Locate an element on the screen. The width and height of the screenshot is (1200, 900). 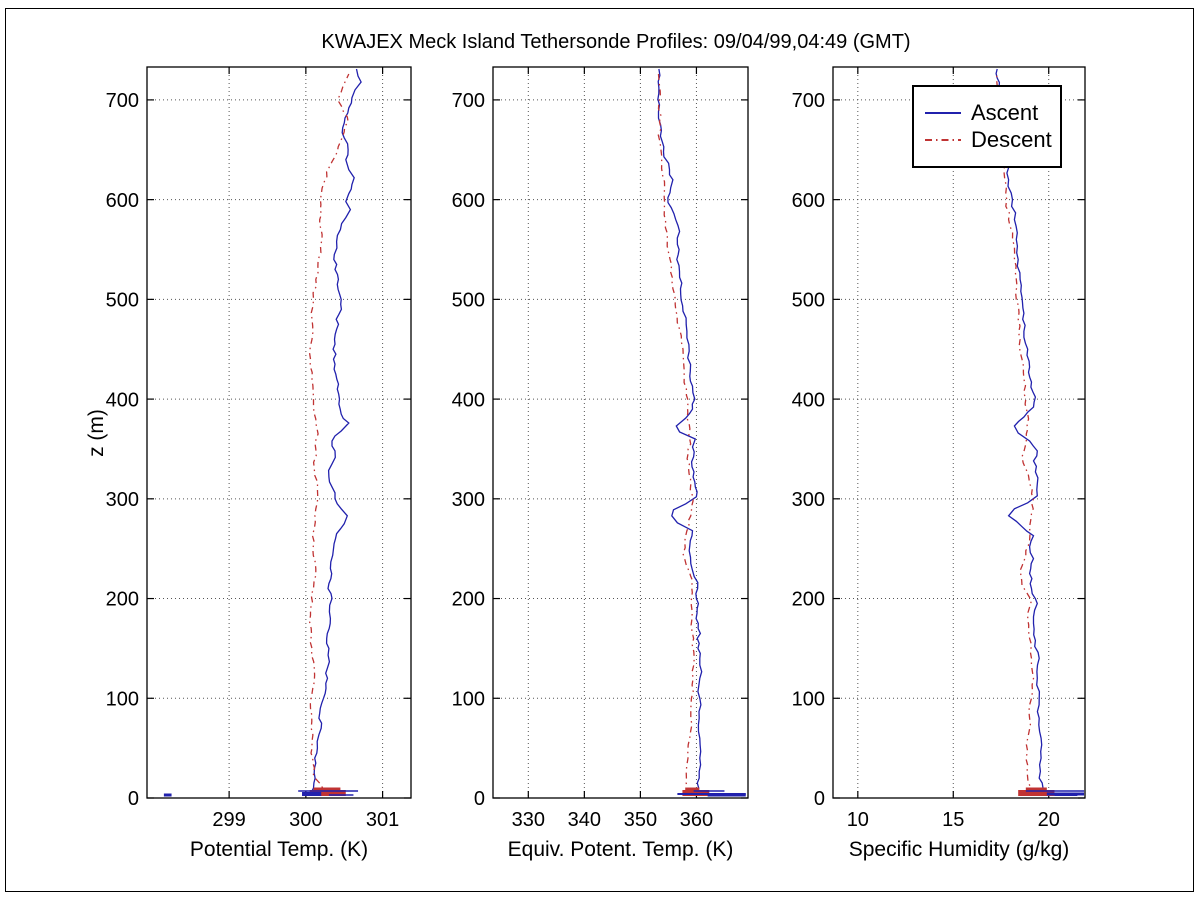
legend-label-descent: Descent is located at coordinates (1011, 139).